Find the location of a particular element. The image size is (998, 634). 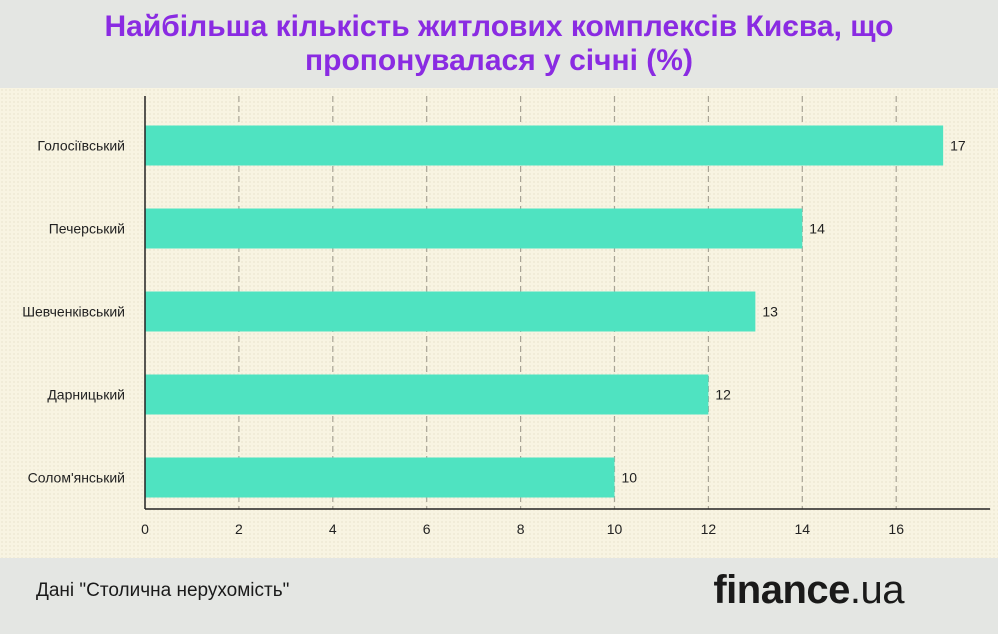

value-label: 10 is located at coordinates (630, 478).